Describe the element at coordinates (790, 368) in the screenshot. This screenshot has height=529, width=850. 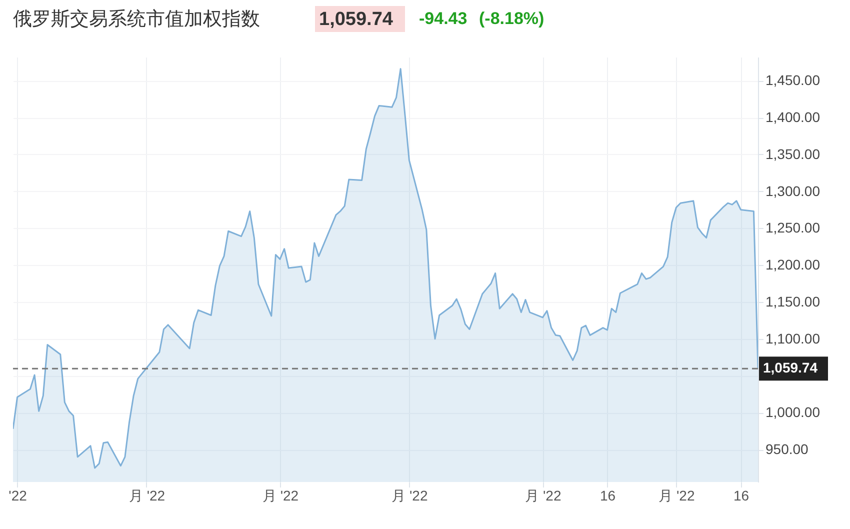
I see `ref-line-label: 1,059.74` at that location.